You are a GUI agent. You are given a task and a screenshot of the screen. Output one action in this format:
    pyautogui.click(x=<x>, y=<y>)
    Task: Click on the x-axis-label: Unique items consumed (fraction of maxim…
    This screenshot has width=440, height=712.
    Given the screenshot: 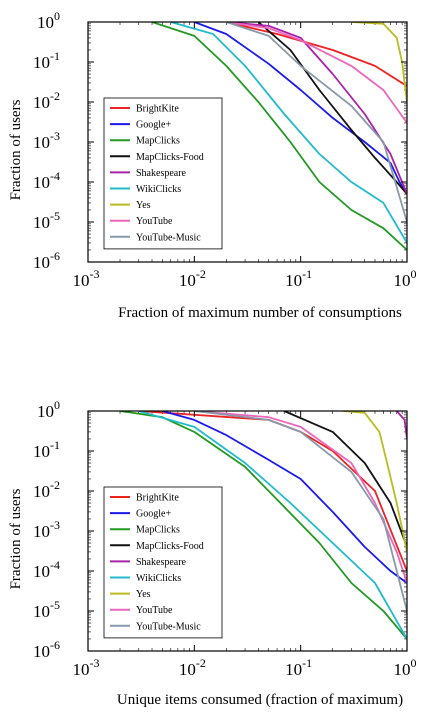 What is the action you would take?
    pyautogui.click(x=260, y=700)
    